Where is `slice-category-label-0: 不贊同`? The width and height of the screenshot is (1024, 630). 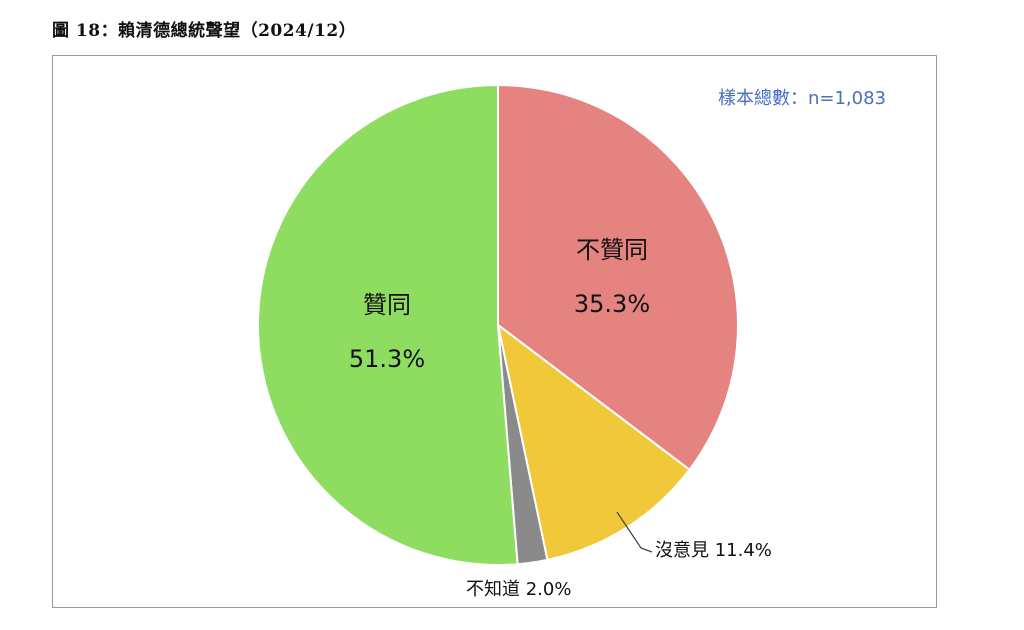
slice-category-label-0: 不贊同 is located at coordinates (612, 250).